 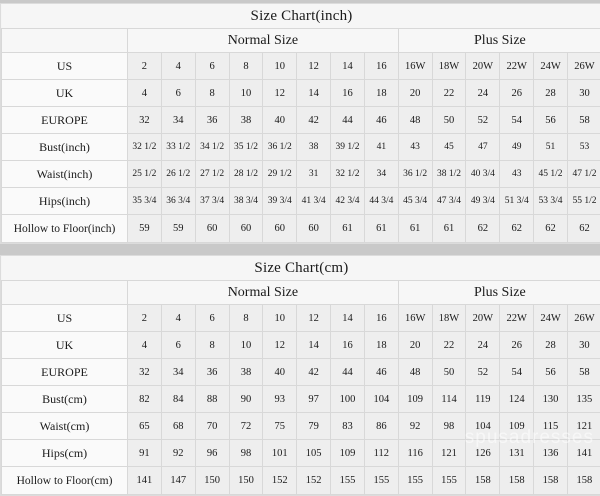 I want to click on cell-value: 41 3/4, so click(x=314, y=201).